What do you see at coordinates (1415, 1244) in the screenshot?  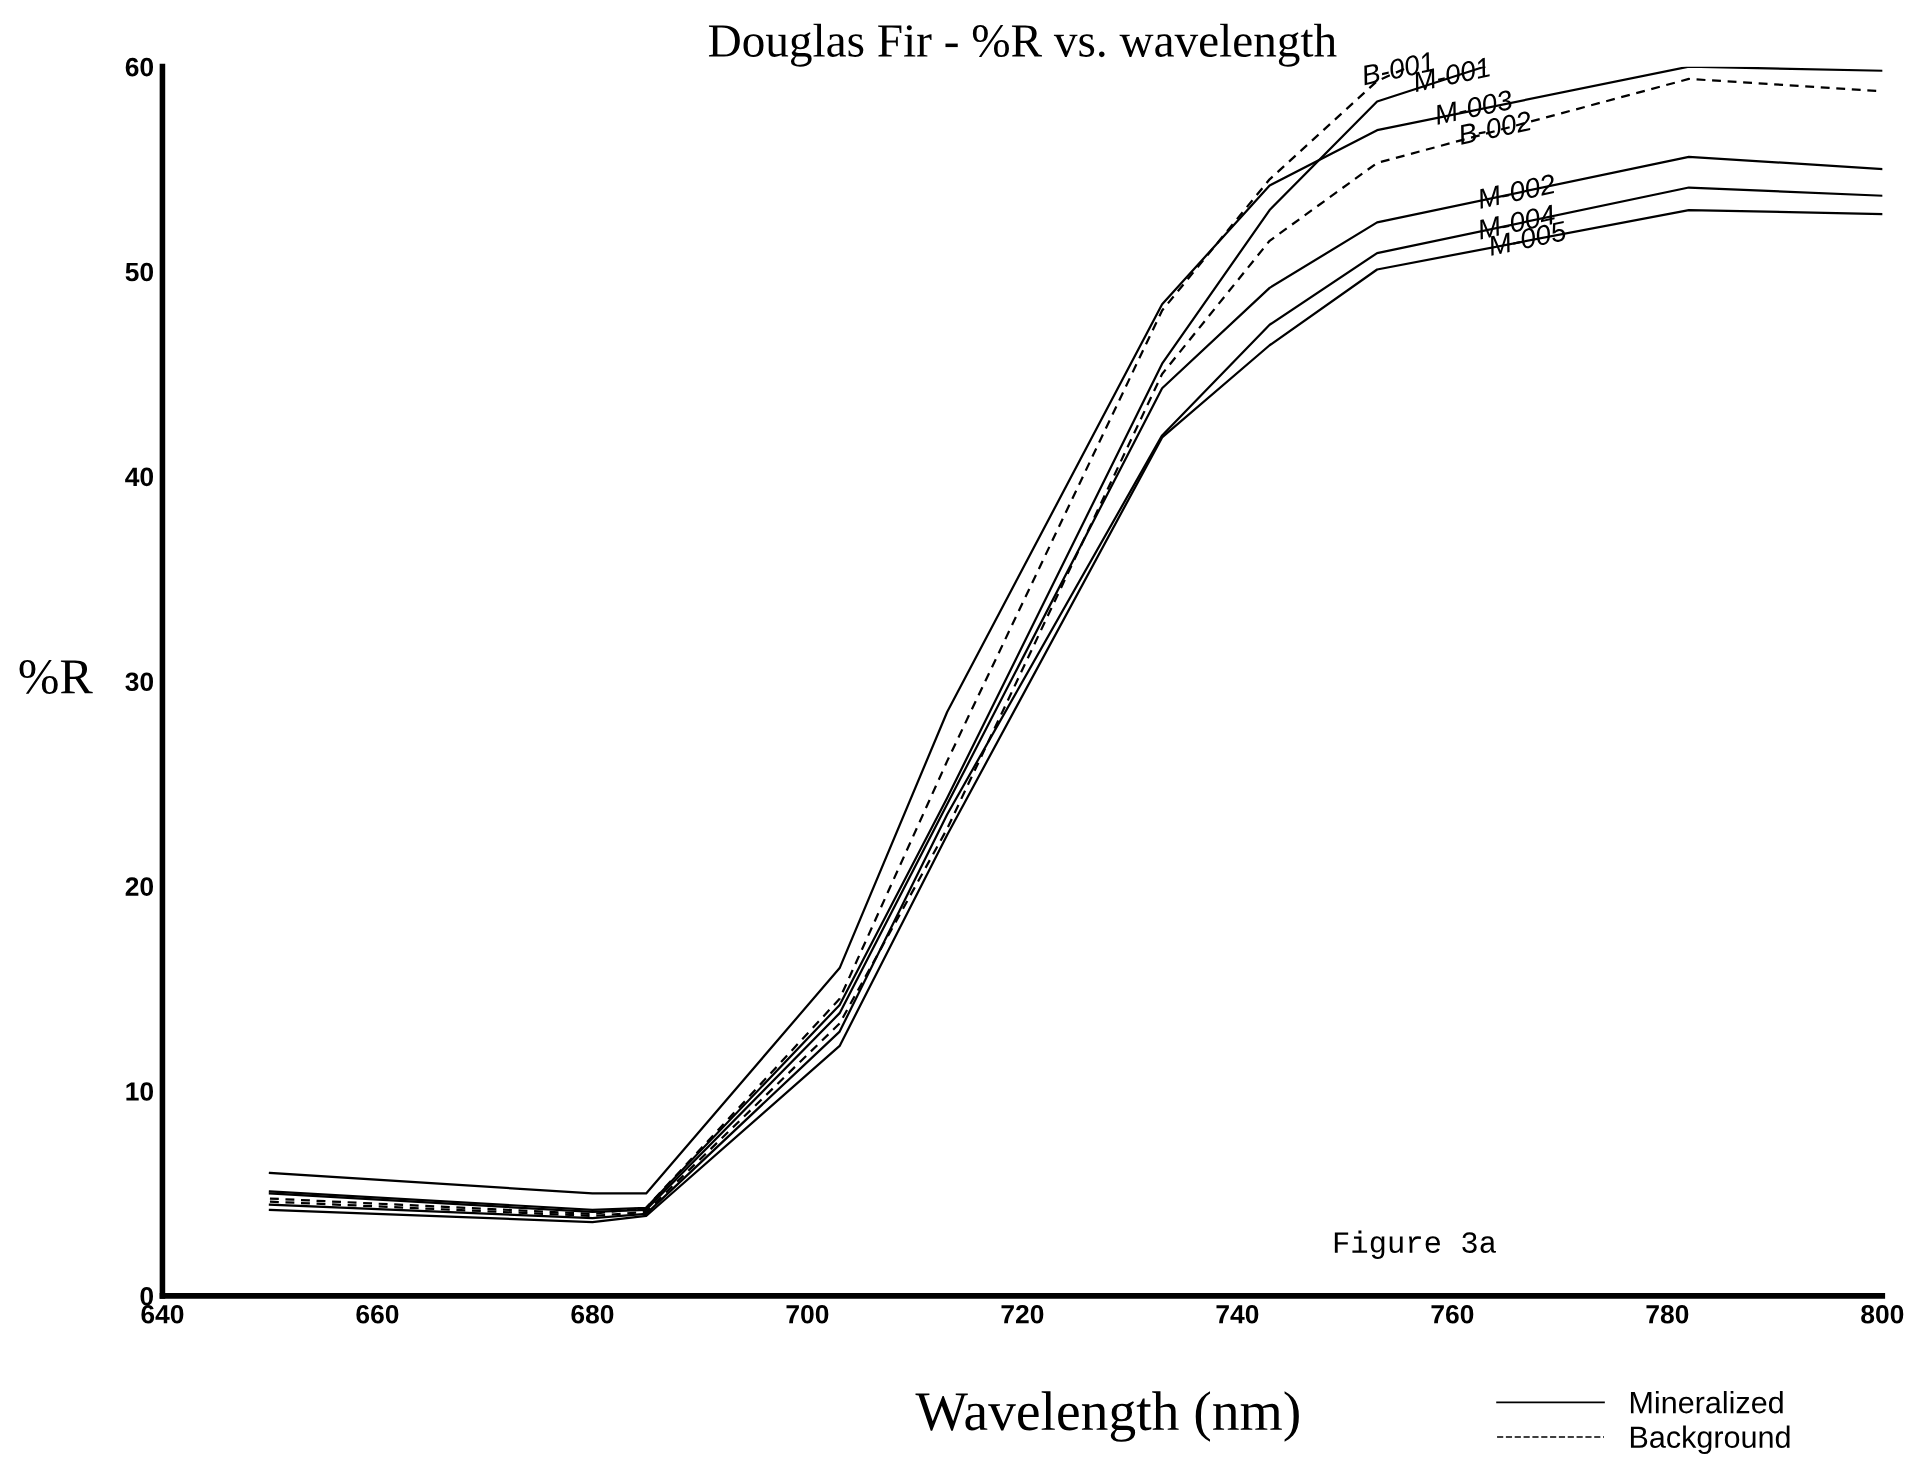 I see `annotation: Figure 3a` at bounding box center [1415, 1244].